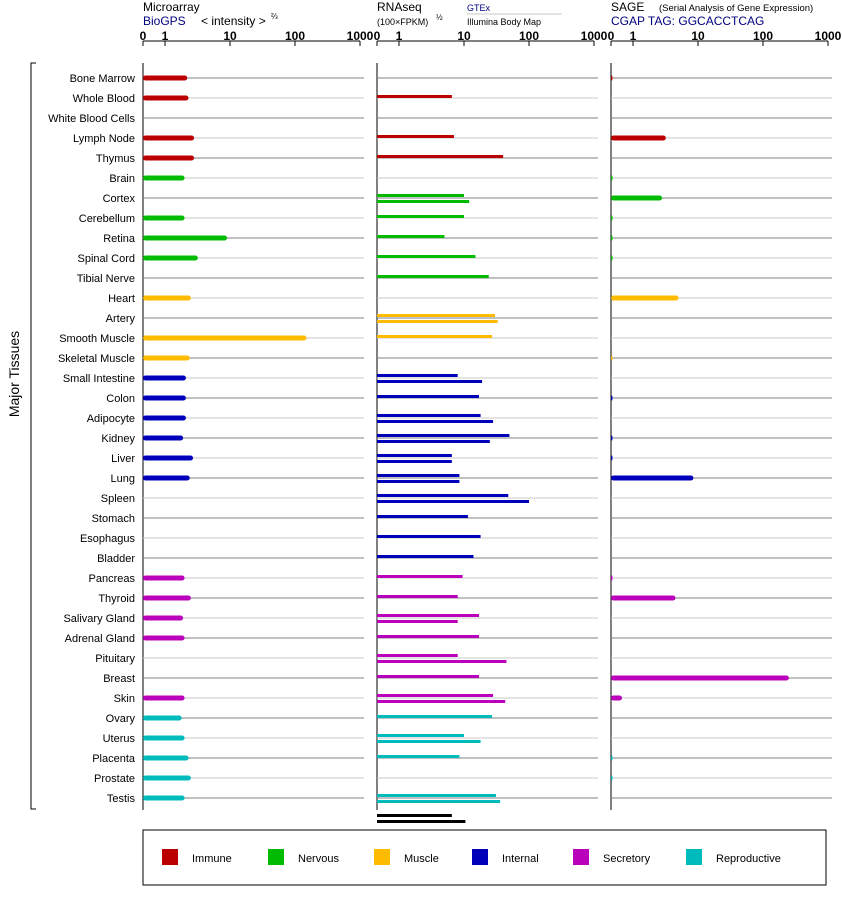 The image size is (842, 900). Describe the element at coordinates (111, 419) in the screenshot. I see `tissue-label: Adipocyte` at that location.